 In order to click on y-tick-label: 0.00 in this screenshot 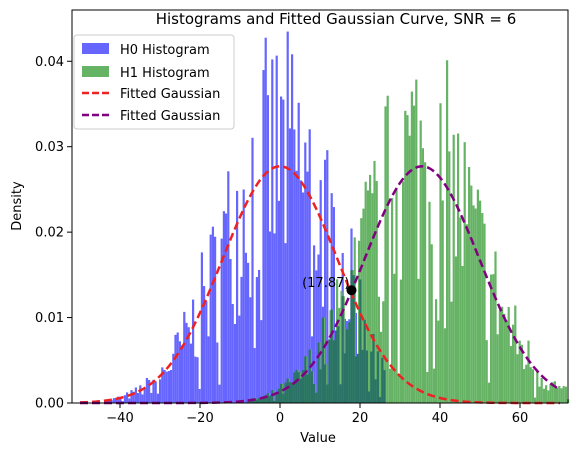, I will do `click(49, 404)`.